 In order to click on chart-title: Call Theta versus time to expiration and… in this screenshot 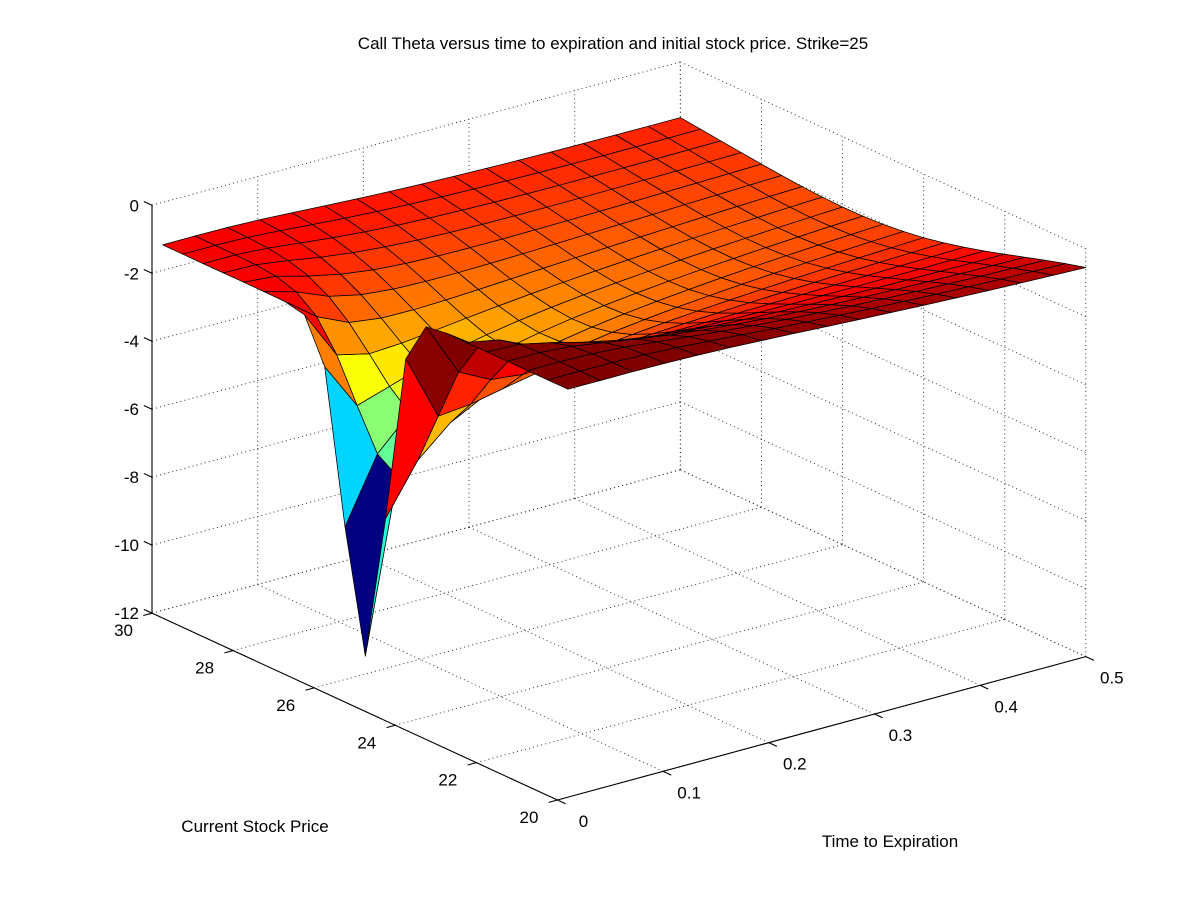, I will do `click(613, 43)`.